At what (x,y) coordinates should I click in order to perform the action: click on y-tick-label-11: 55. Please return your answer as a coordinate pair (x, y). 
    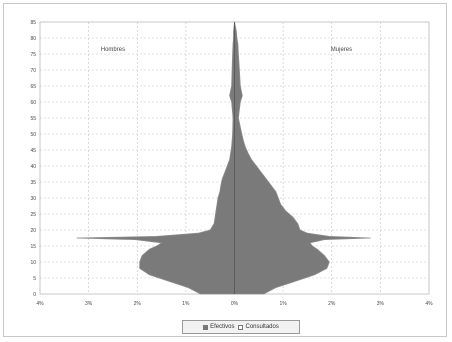
    Looking at the image, I should click on (33, 119).